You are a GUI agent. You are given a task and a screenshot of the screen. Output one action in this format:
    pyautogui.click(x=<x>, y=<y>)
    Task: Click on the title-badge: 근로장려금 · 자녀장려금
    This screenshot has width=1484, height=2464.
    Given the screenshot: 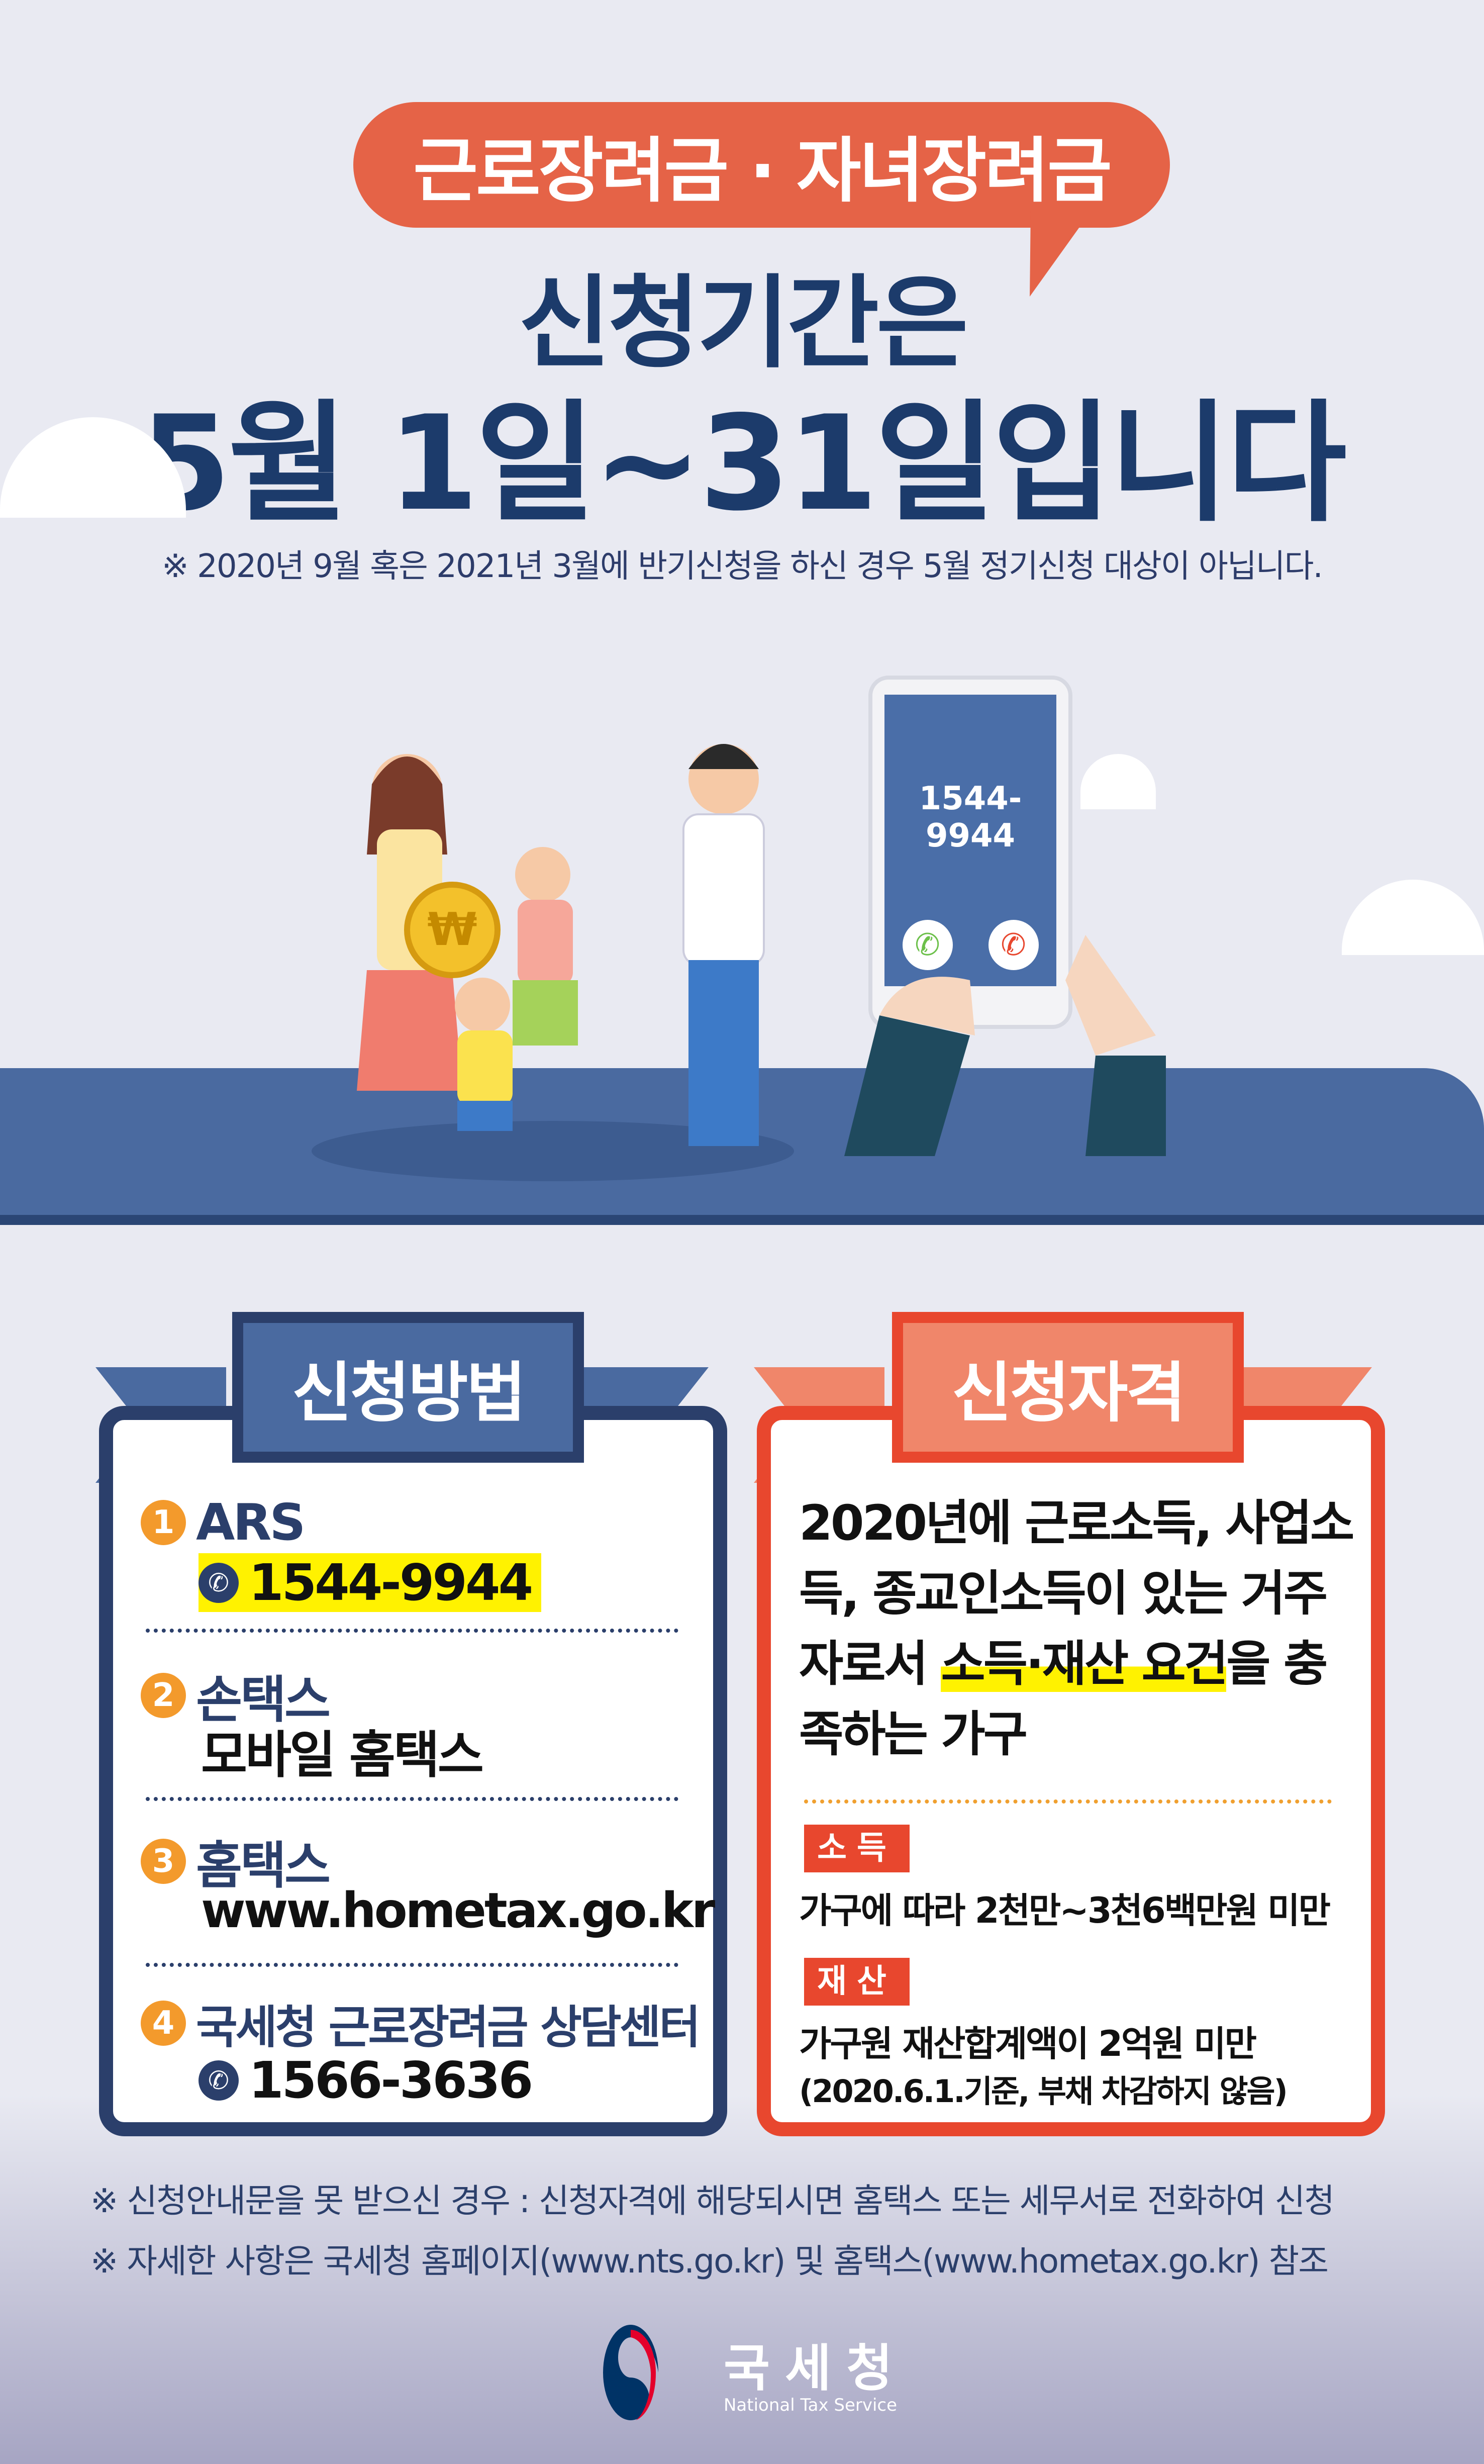 What is the action you would take?
    pyautogui.click(x=761, y=165)
    